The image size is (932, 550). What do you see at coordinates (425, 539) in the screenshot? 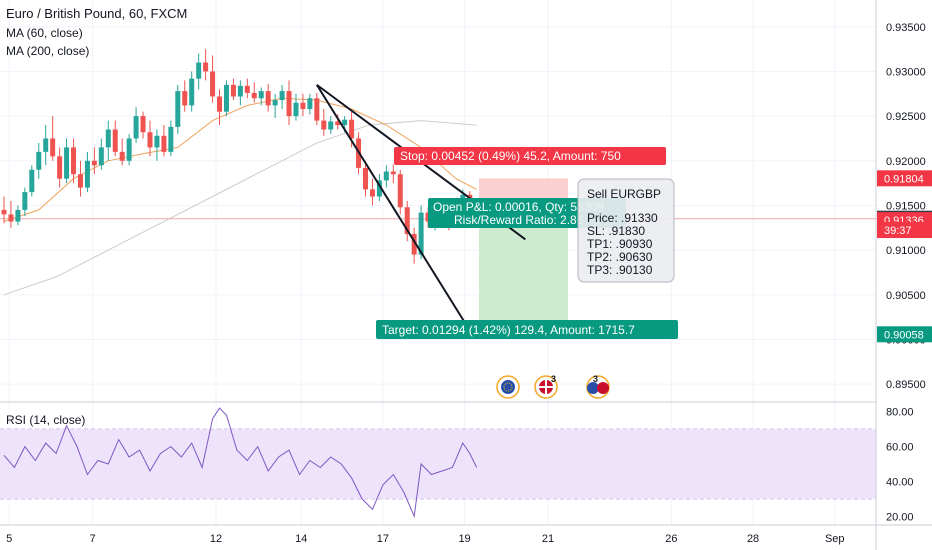
I see `time-axis: 5 7 12 14 17 19 21 26 28 Sep` at bounding box center [425, 539].